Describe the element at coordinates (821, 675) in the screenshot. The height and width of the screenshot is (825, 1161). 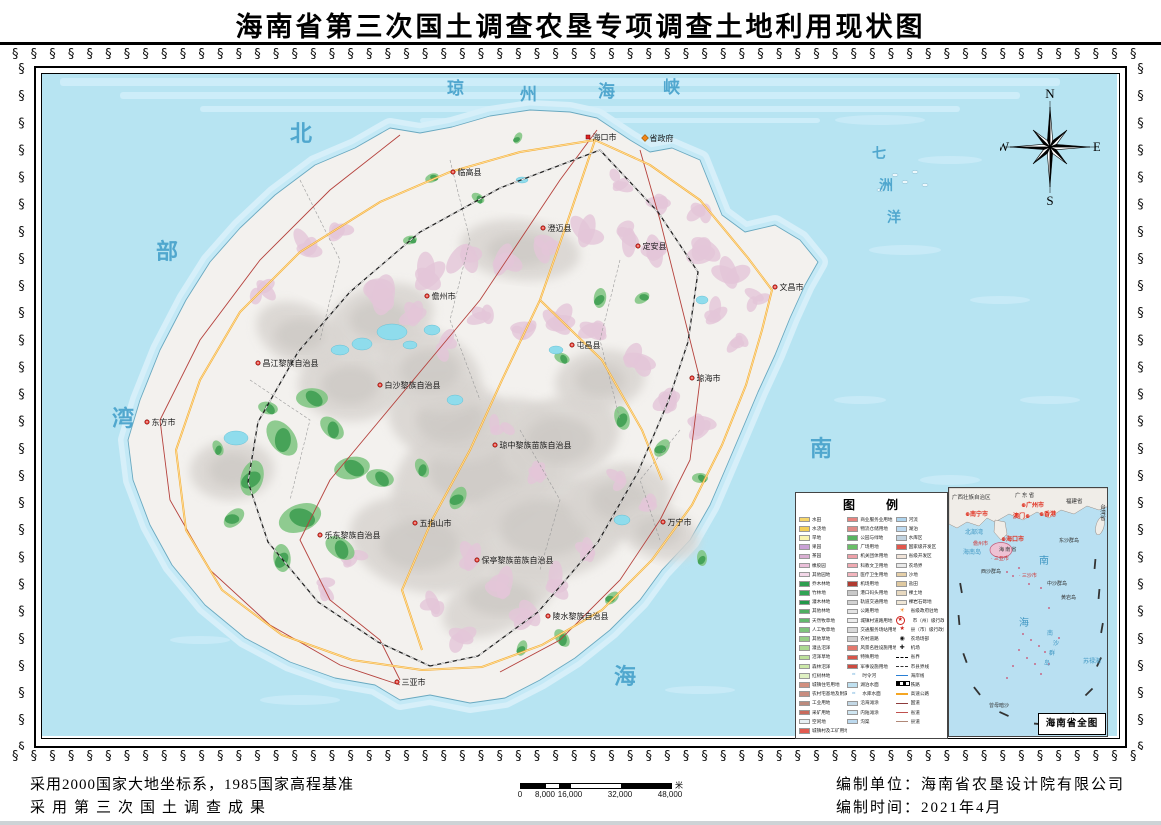
I see `legend-label: 红树林地` at that location.